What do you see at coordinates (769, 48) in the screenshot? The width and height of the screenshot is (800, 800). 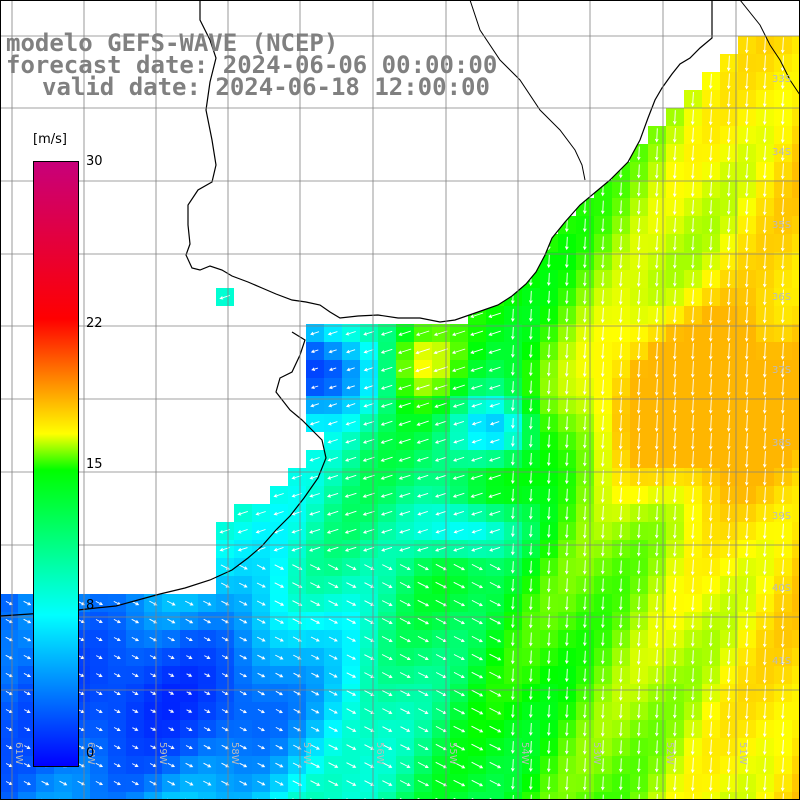 I see `lagoon-coast` at bounding box center [769, 48].